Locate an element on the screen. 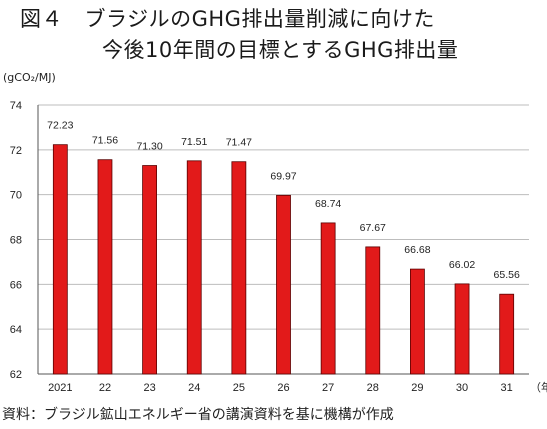 The image size is (547, 429). data-label: 65.56 is located at coordinates (507, 275).